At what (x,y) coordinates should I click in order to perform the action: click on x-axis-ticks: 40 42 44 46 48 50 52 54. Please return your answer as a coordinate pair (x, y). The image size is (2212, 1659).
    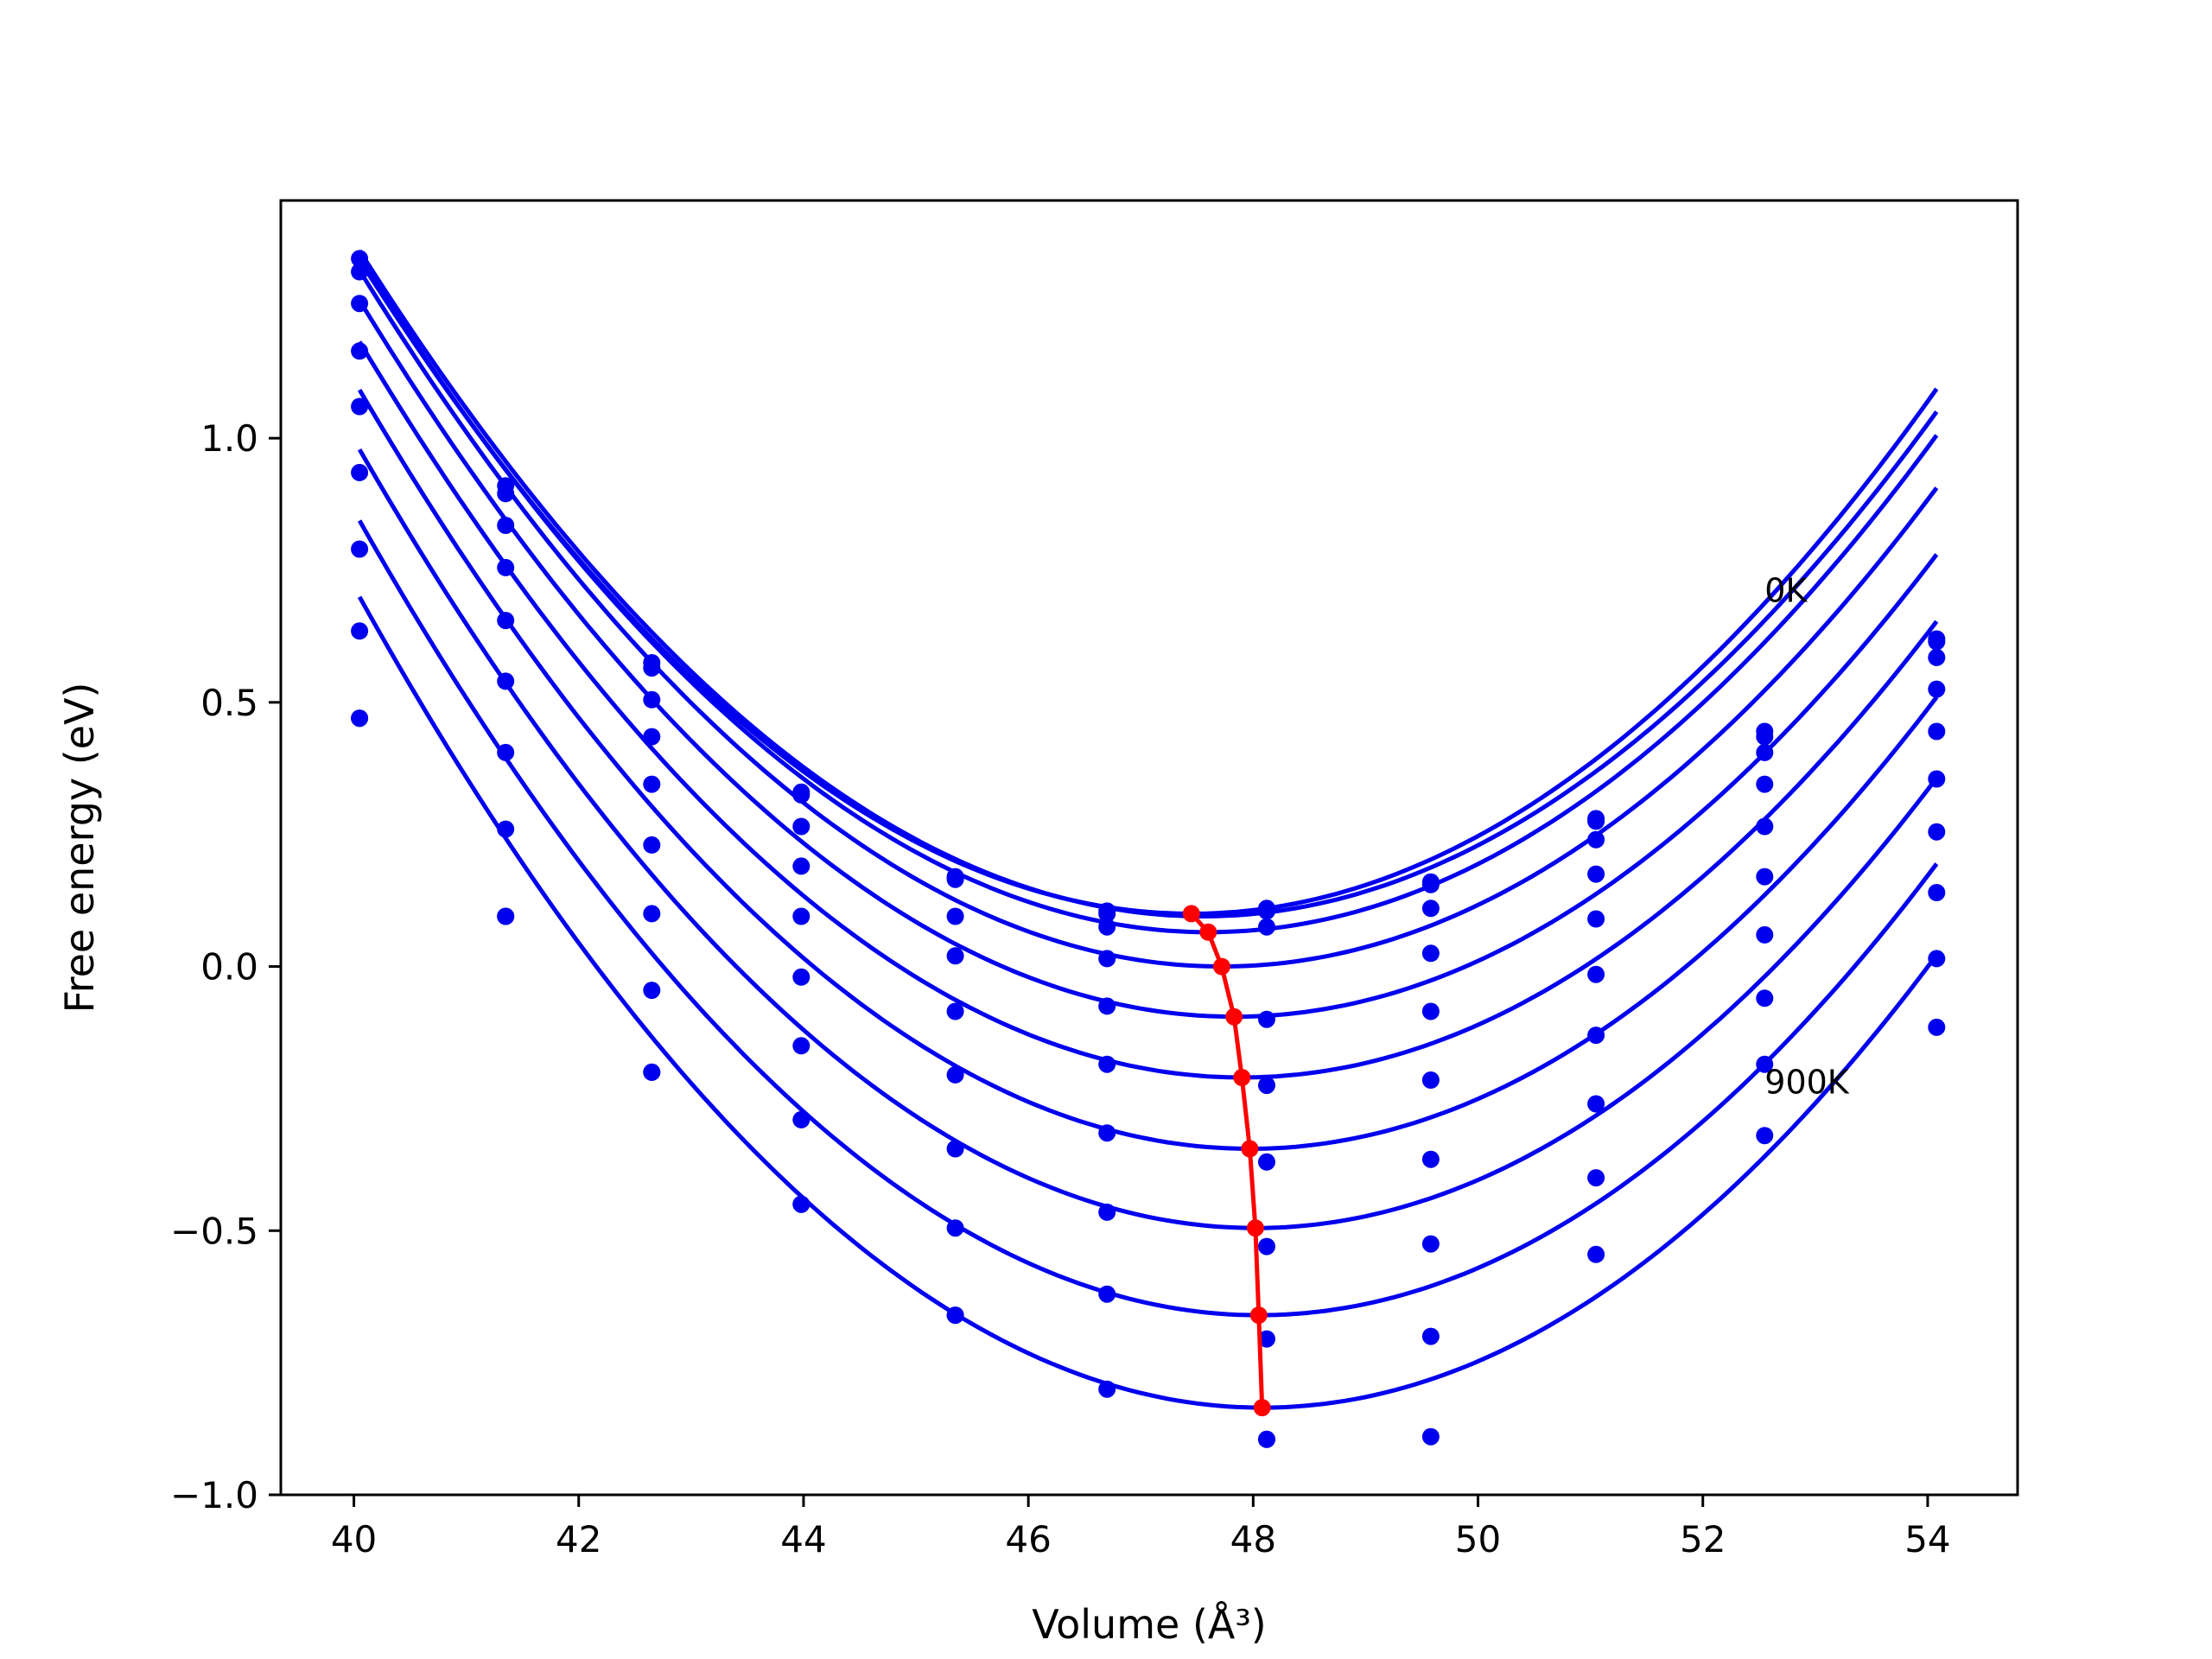
    Looking at the image, I should click on (1141, 1527).